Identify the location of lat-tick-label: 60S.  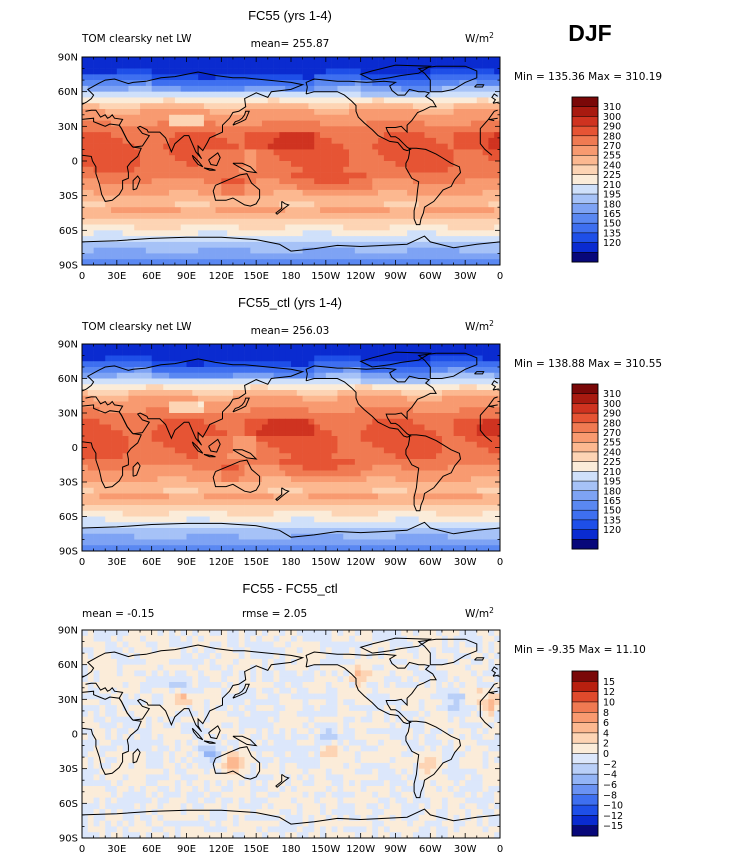
(68, 231).